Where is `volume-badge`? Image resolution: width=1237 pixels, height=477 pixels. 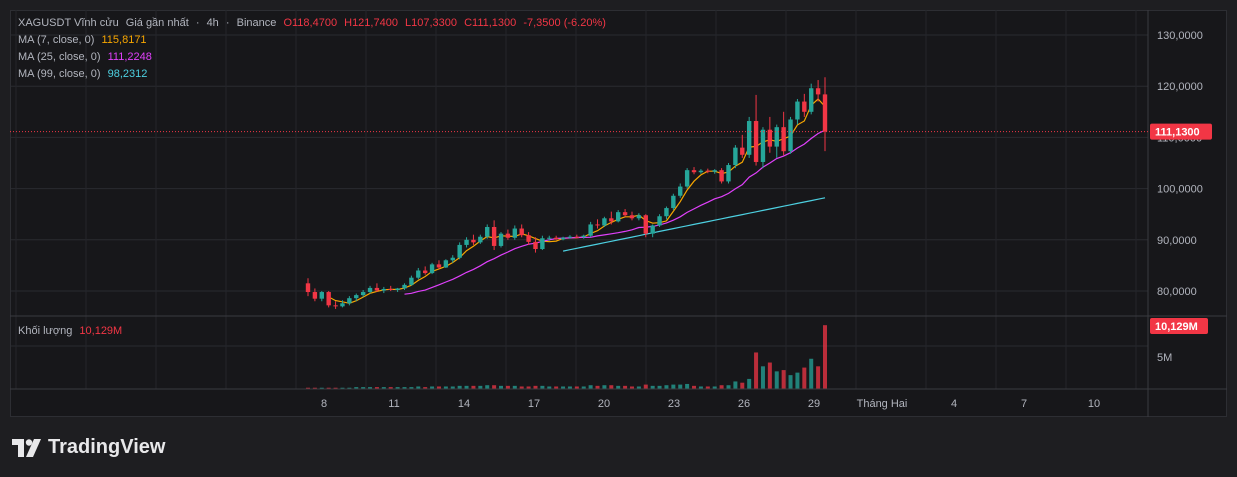 volume-badge is located at coordinates (1179, 326).